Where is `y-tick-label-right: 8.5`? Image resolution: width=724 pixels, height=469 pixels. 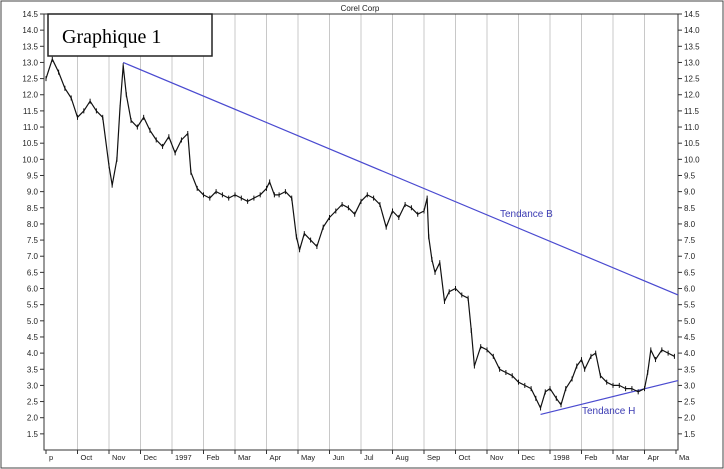 y-tick-label-right: 8.5 is located at coordinates (690, 208).